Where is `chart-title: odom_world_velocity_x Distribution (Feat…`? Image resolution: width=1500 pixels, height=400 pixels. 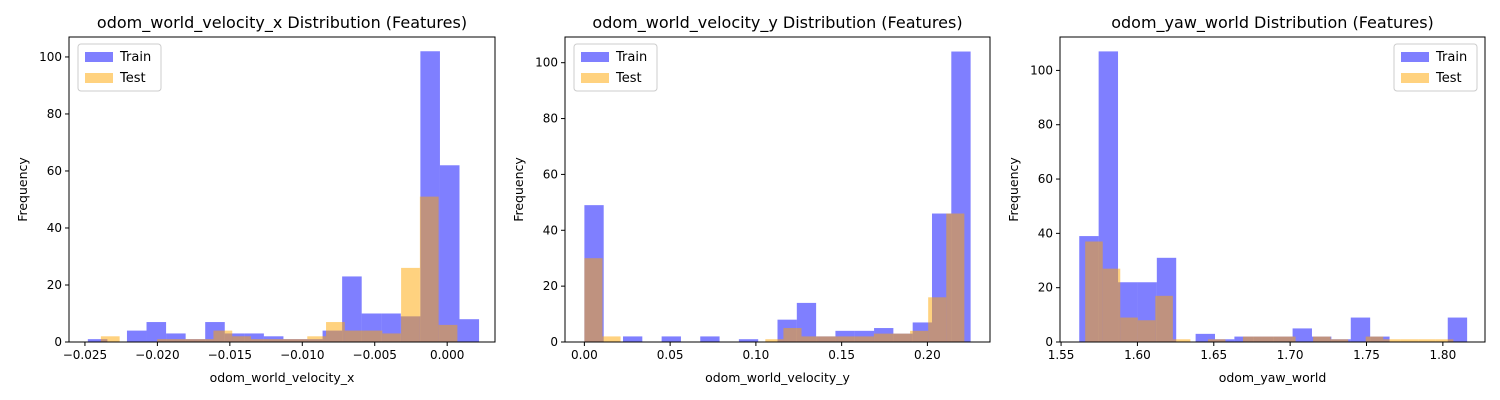 chart-title: odom_world_velocity_x Distribution (Feat… is located at coordinates (282, 23).